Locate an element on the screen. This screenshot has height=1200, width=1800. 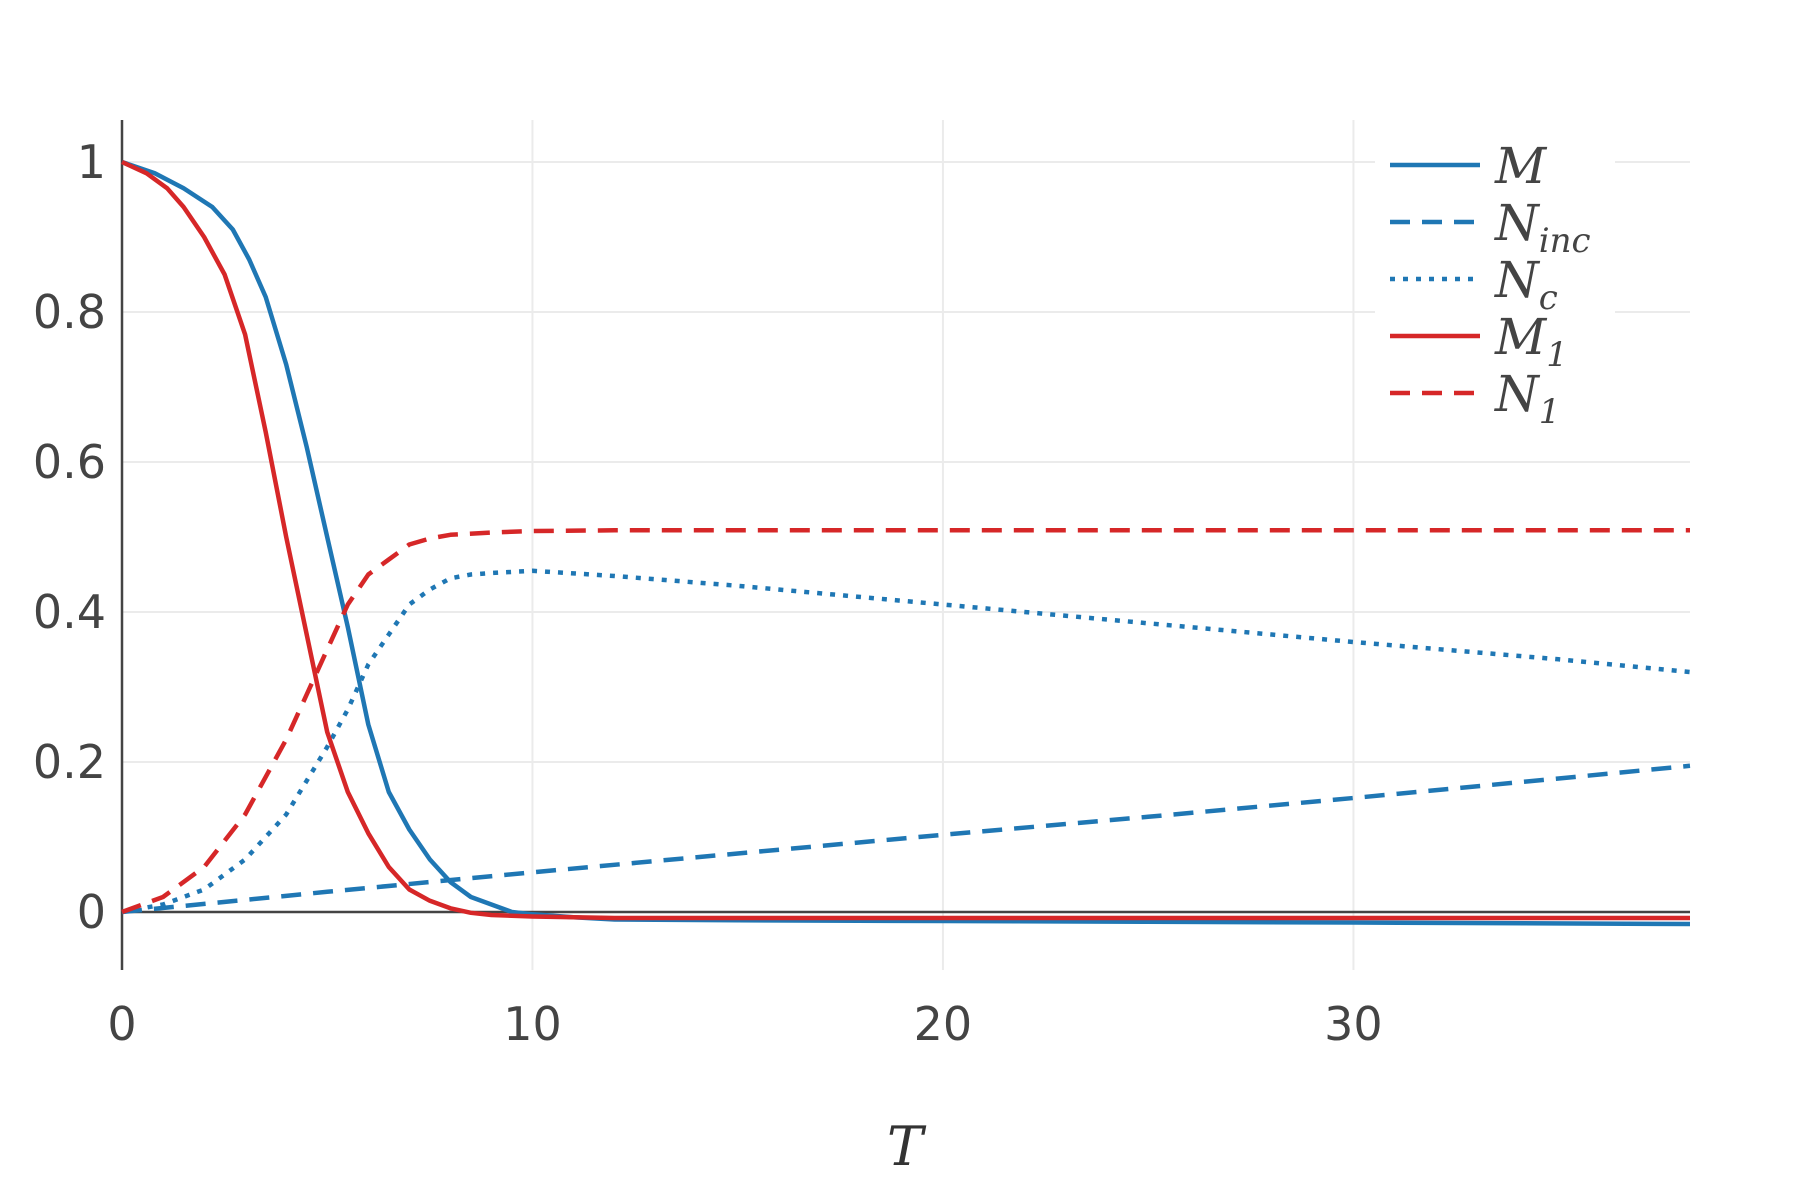
legend-label: Nc is located at coordinates (1526, 284).